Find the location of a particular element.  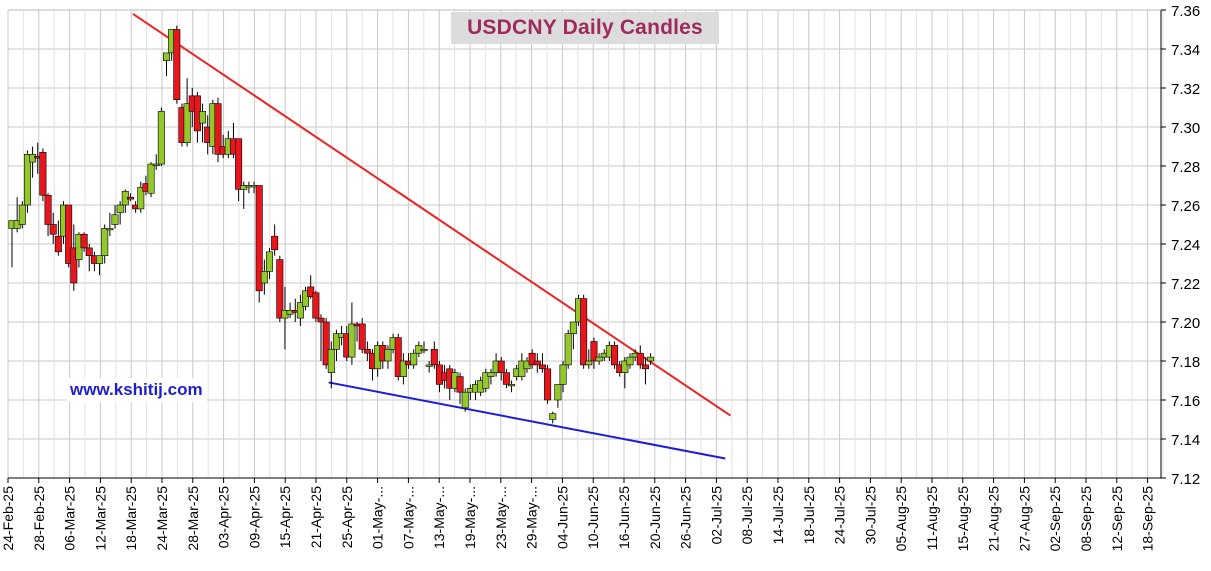

y-tick-label: 7.12 is located at coordinates (1185, 479).